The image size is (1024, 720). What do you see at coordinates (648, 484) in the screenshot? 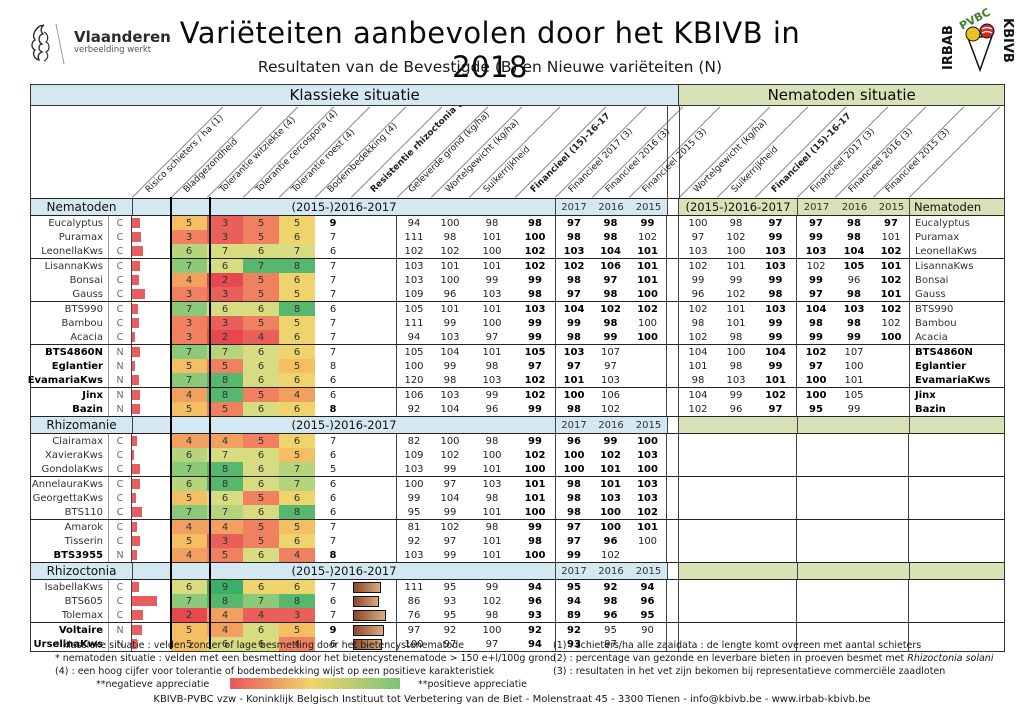
I see `financieel-2015: 103` at bounding box center [648, 484].